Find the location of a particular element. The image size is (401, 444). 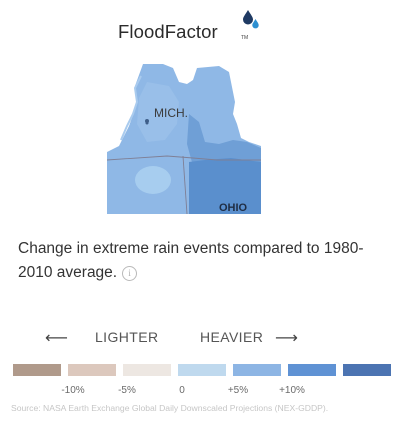

legend-tick-label: 0 is located at coordinates (182, 390).